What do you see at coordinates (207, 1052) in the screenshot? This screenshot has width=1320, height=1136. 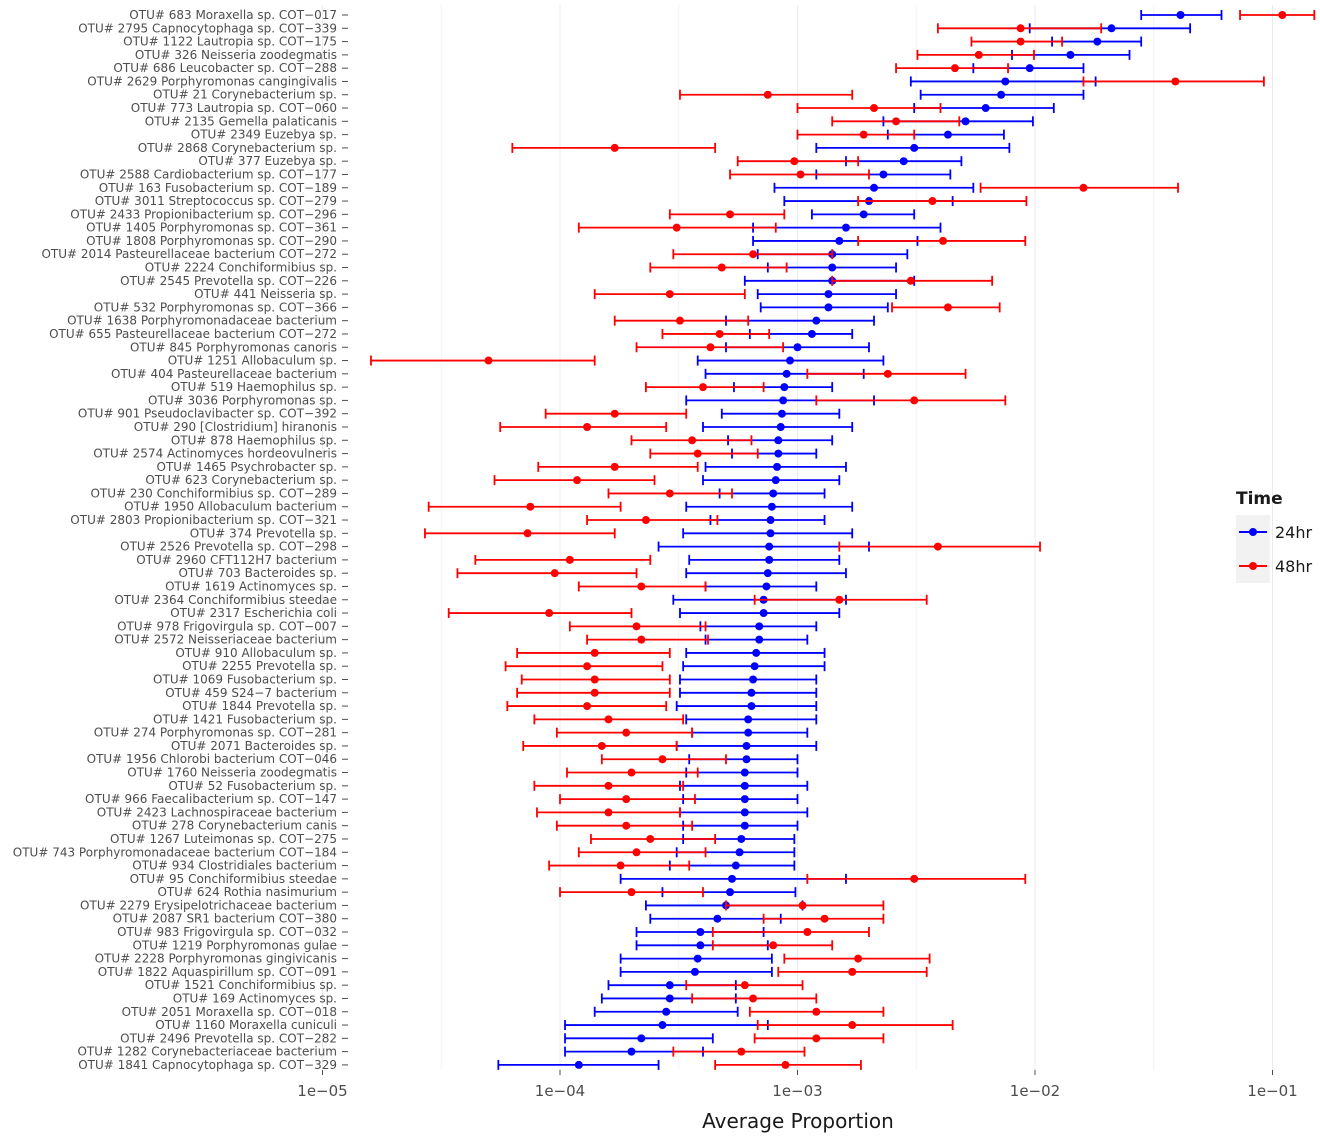 I see `y-tick-label: OTU# 1282 Corynebacteriaceae bacterium` at bounding box center [207, 1052].